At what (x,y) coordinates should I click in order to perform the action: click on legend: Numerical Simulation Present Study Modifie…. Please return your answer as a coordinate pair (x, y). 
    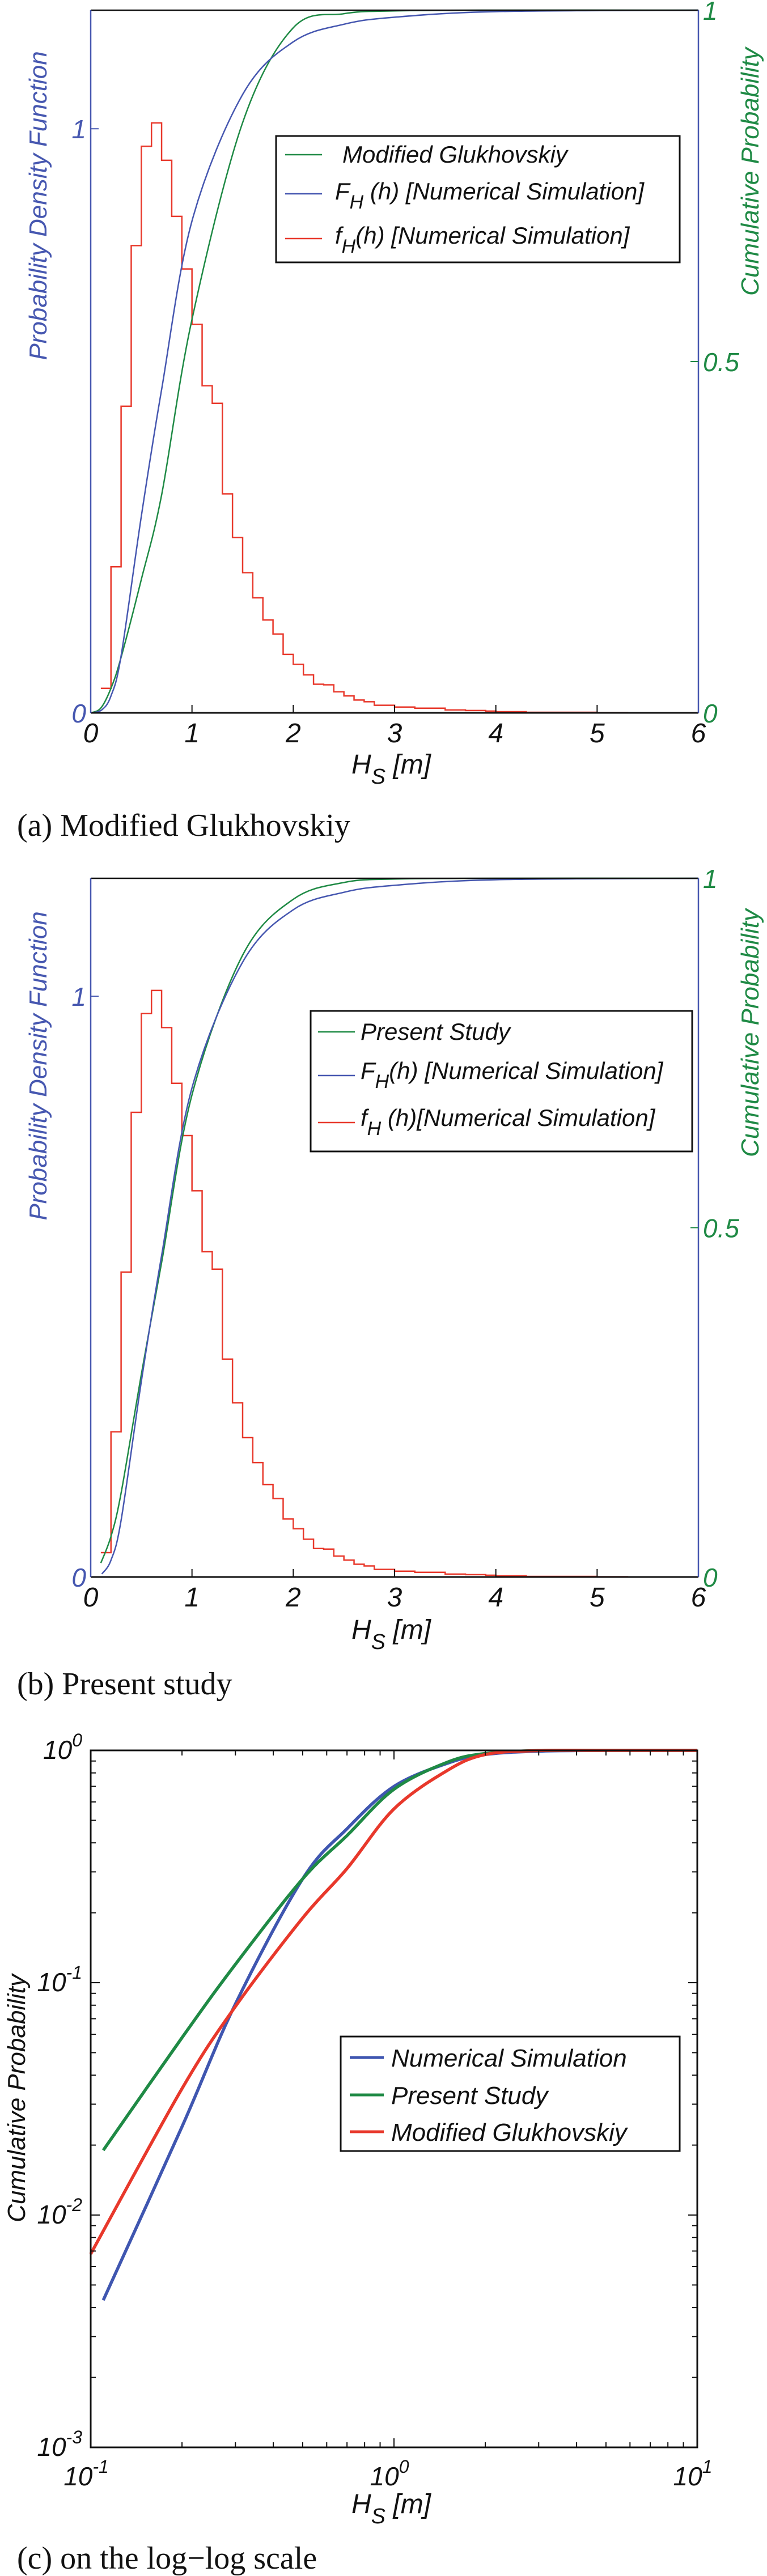
    Looking at the image, I should click on (510, 2093).